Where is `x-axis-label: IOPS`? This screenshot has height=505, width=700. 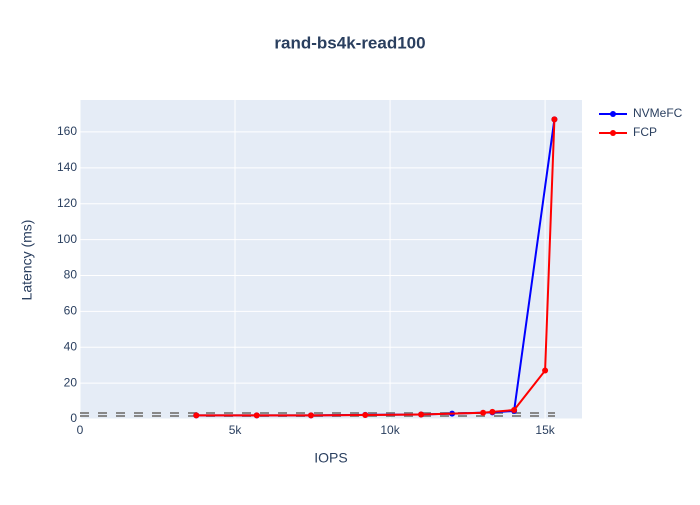 x-axis-label: IOPS is located at coordinates (330, 458).